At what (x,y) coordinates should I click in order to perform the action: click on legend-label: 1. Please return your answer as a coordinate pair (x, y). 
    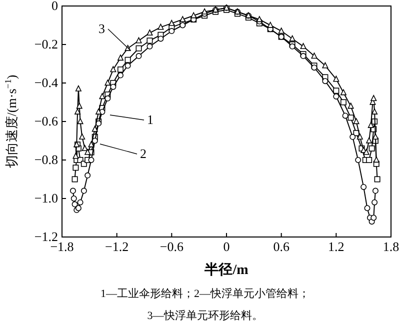
    Looking at the image, I should click on (150, 119).